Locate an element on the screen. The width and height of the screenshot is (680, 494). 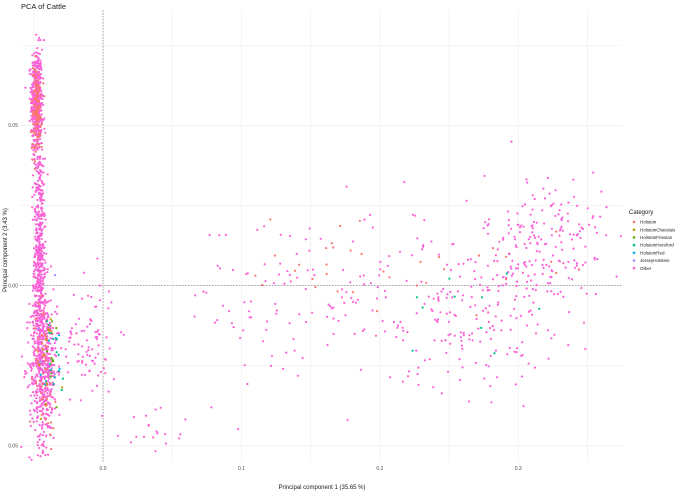
x-axis-label: Principal component 1 (35.65 %) is located at coordinates (321, 488).